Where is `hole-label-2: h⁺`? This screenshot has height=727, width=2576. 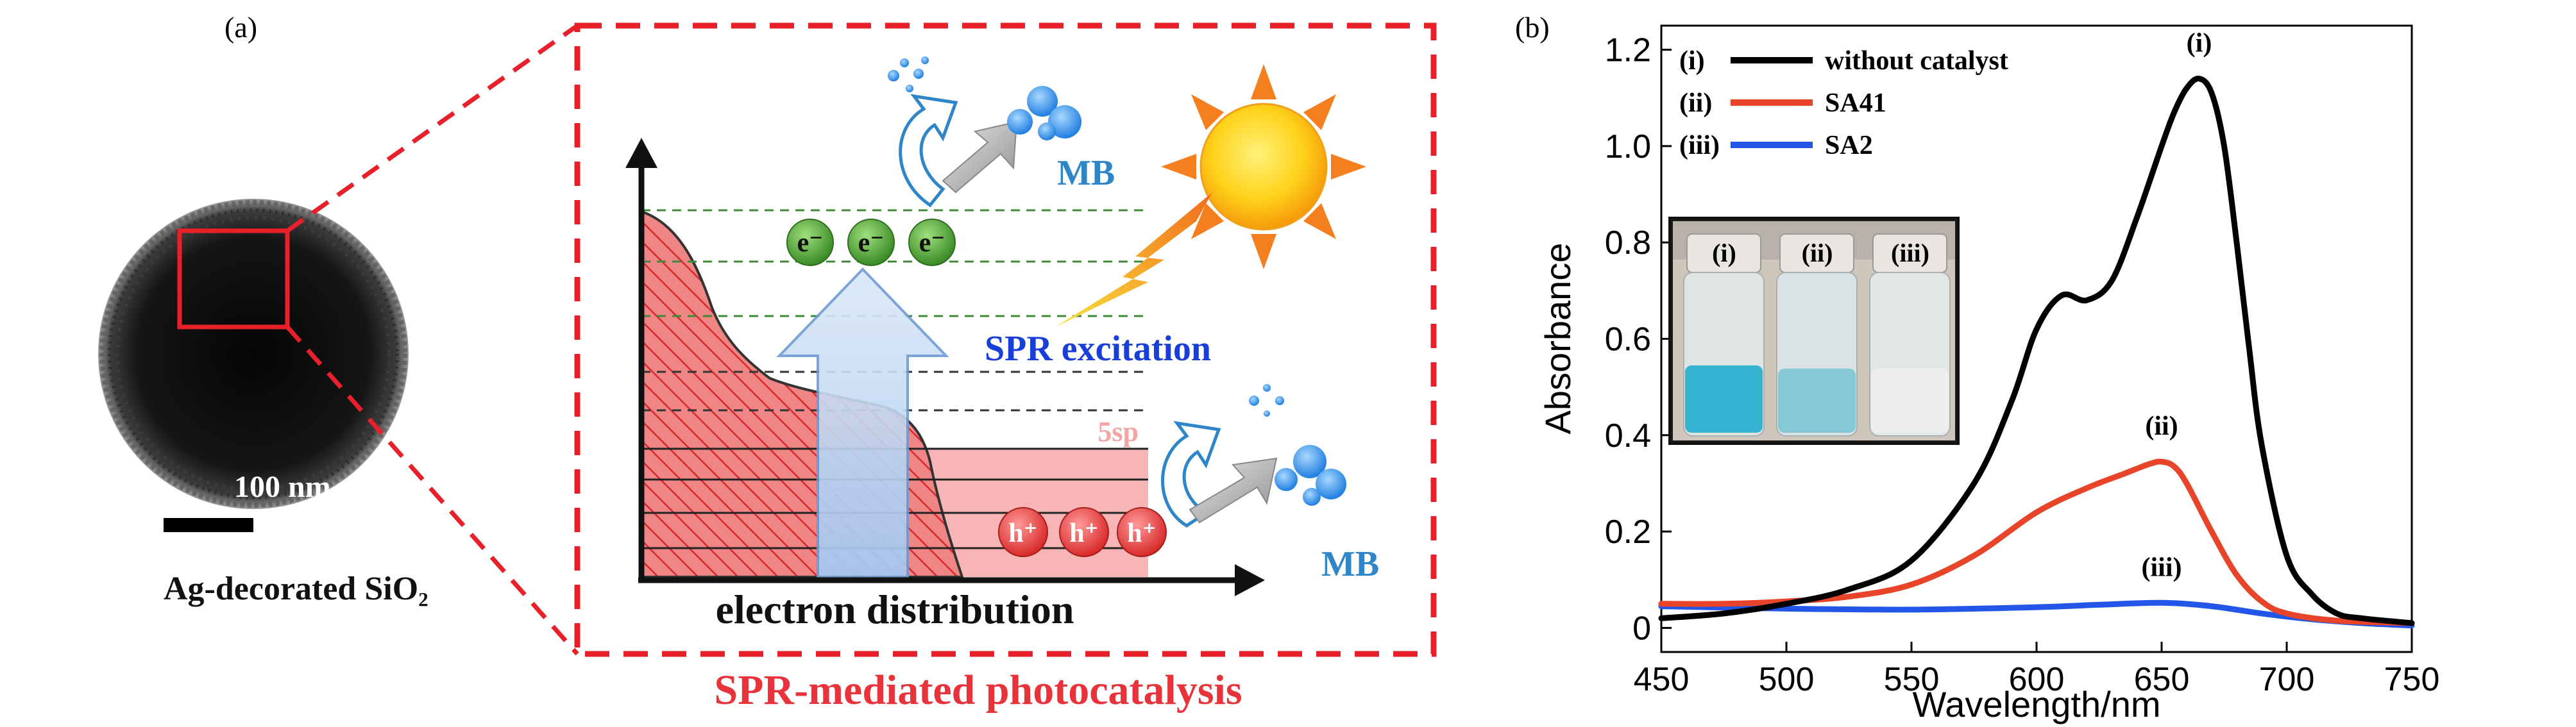
hole-label-2: h⁺ is located at coordinates (1084, 533).